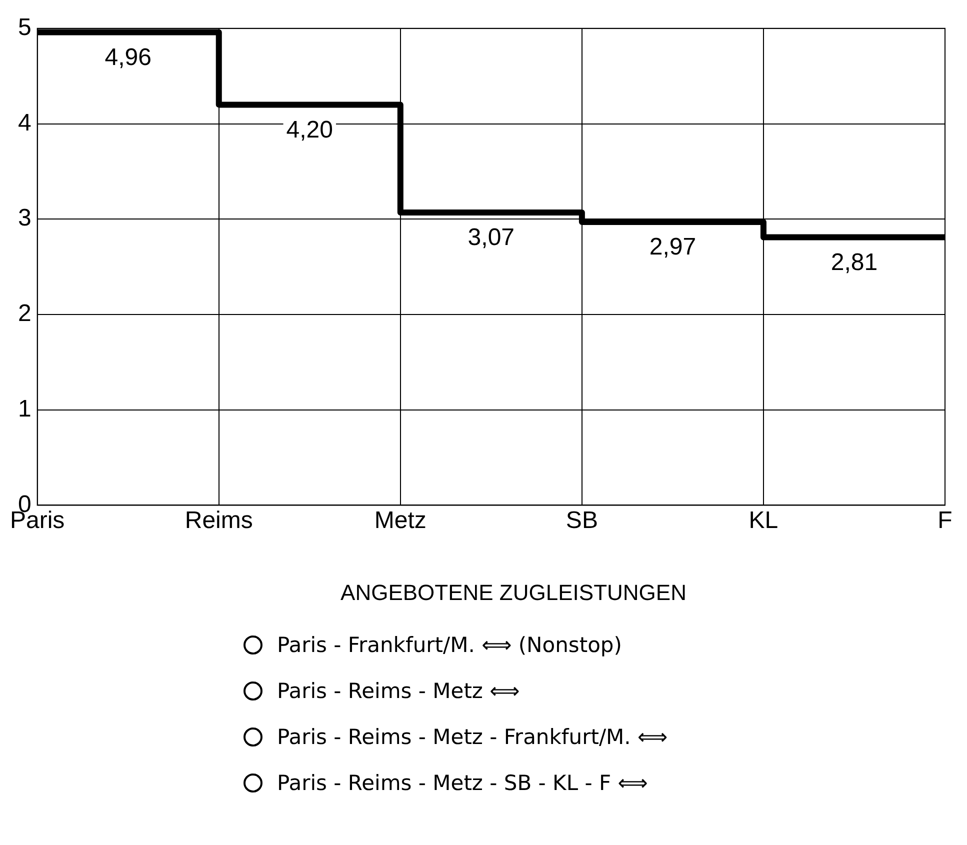 Image resolution: width=967 pixels, height=845 pixels. What do you see at coordinates (462, 783) in the screenshot?
I see `text: Paris - Reims - Metz - SB - KL - F ⟺` at bounding box center [462, 783].